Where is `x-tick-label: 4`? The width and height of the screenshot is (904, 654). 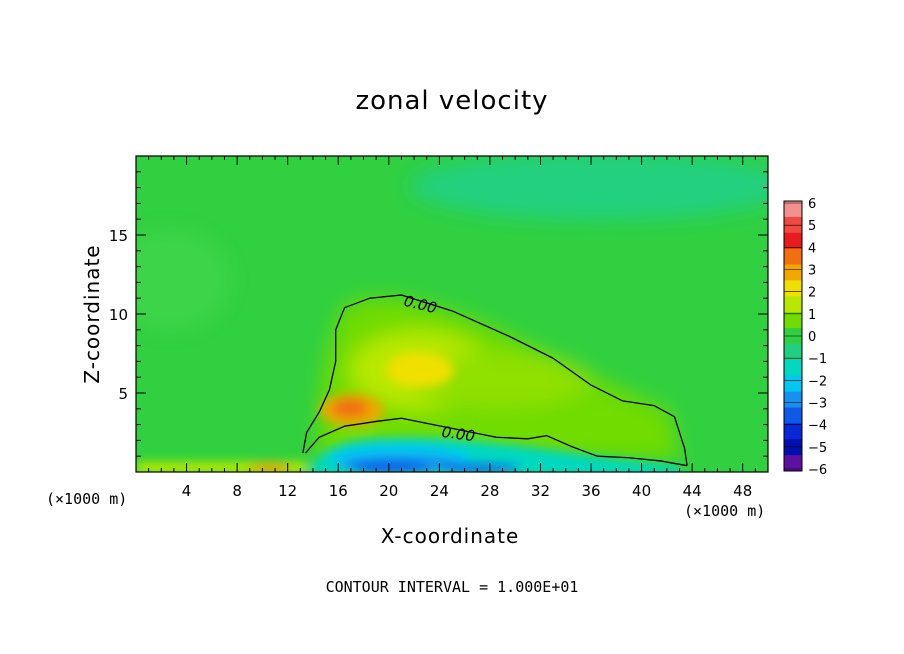 x-tick-label: 4 is located at coordinates (187, 491).